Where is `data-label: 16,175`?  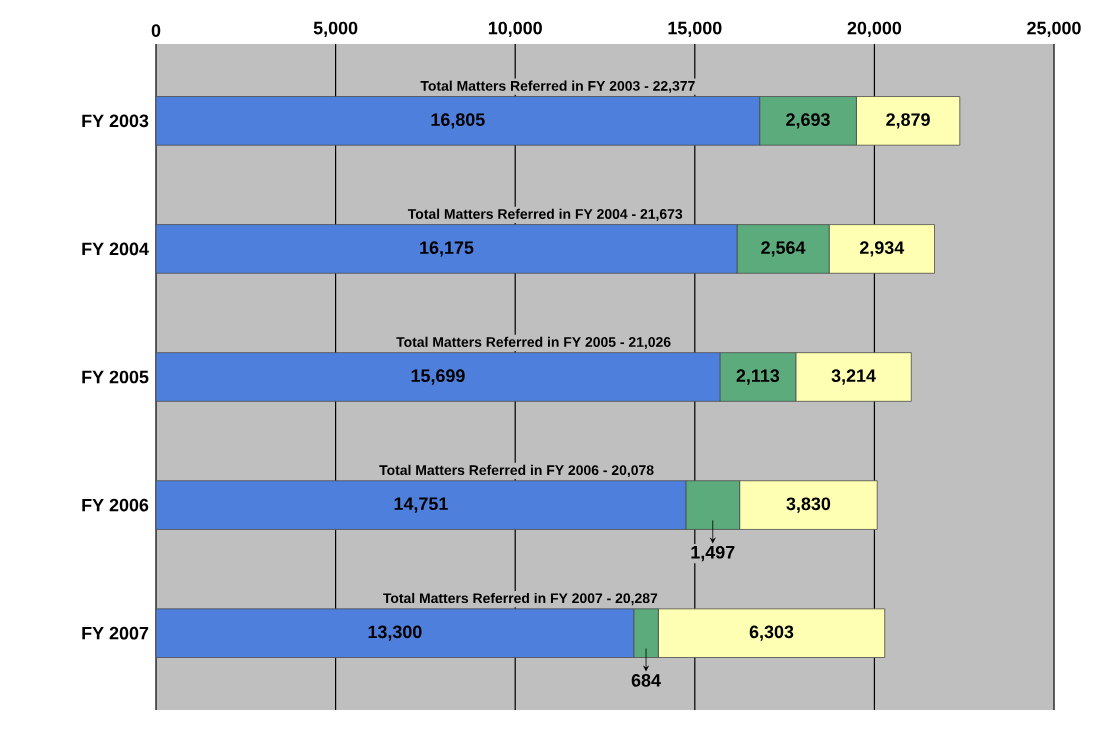 data-label: 16,175 is located at coordinates (447, 249).